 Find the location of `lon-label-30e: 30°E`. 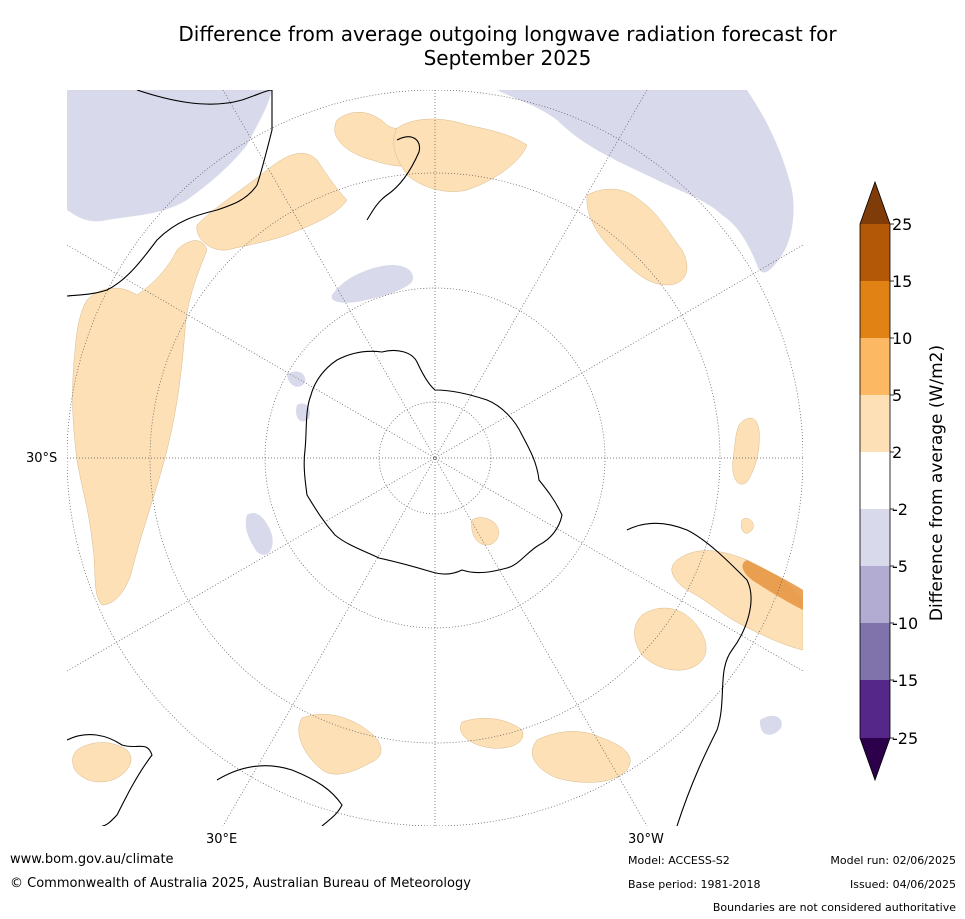

lon-label-30e: 30°E is located at coordinates (222, 839).